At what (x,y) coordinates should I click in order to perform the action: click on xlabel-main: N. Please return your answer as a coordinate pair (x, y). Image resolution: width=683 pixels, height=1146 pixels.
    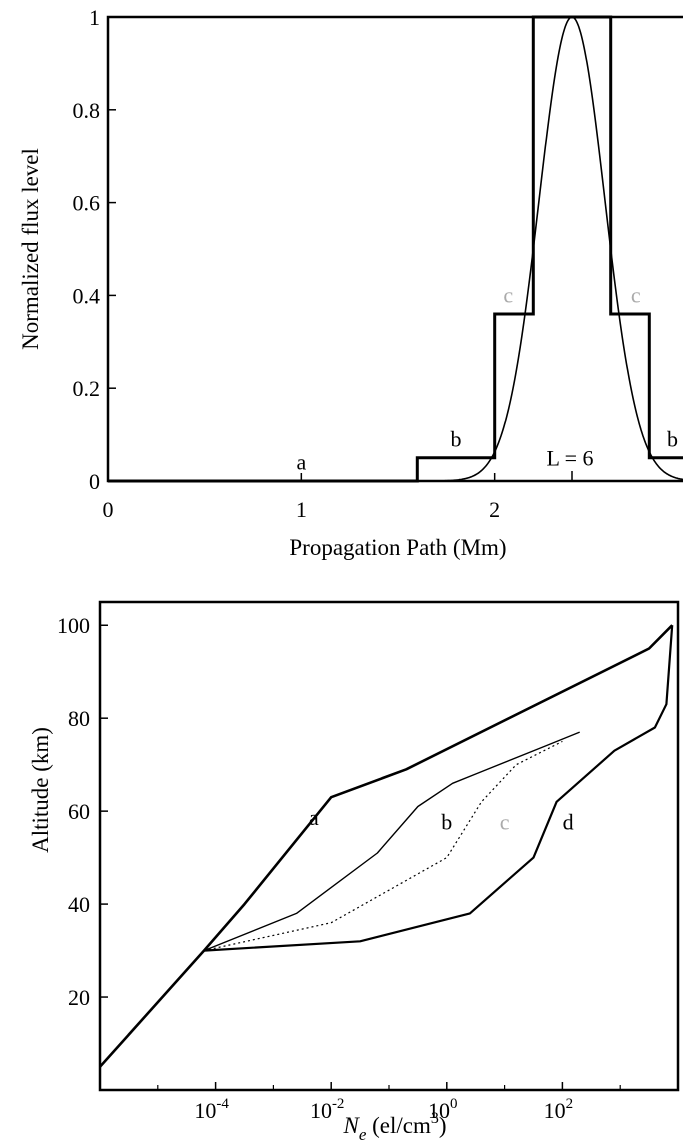
    Looking at the image, I should click on (351, 1125).